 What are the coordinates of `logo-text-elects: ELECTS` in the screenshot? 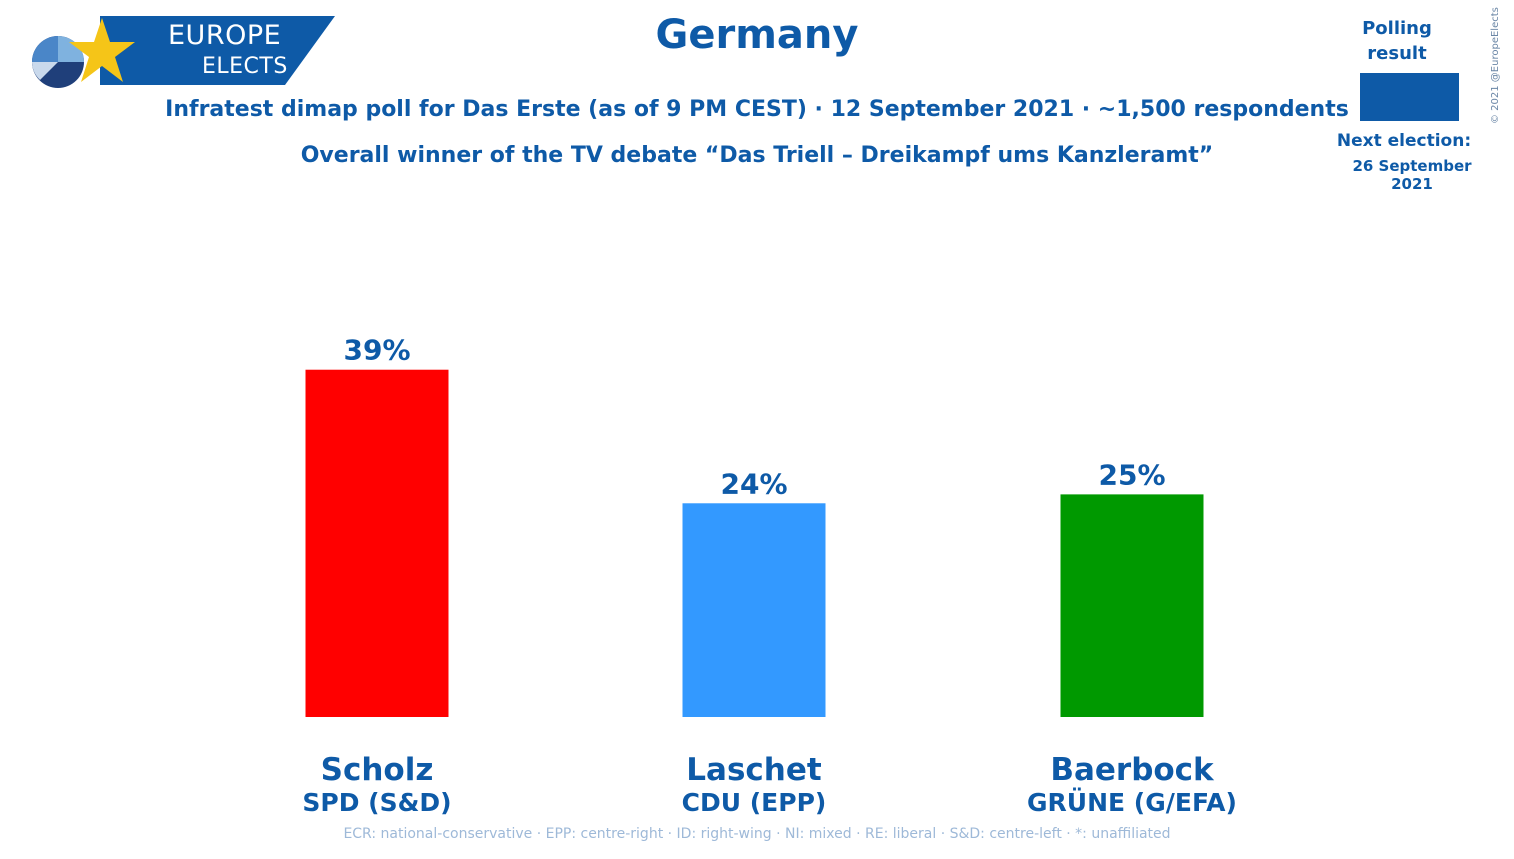 It's located at (245, 66).